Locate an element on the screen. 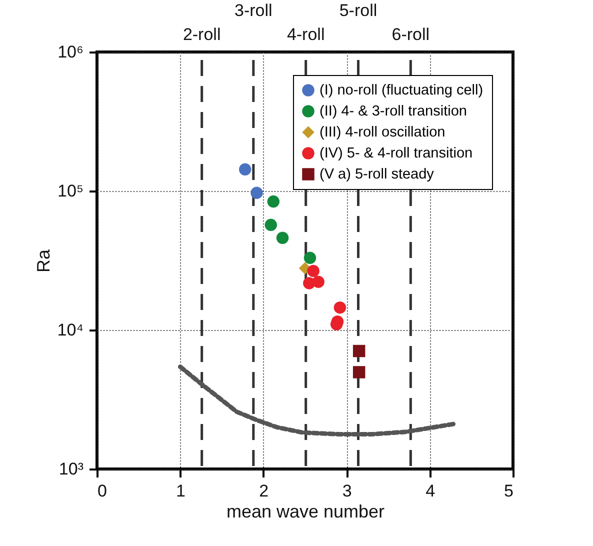 This screenshot has height=546, width=593. x-tick-label: 3 is located at coordinates (347, 491).